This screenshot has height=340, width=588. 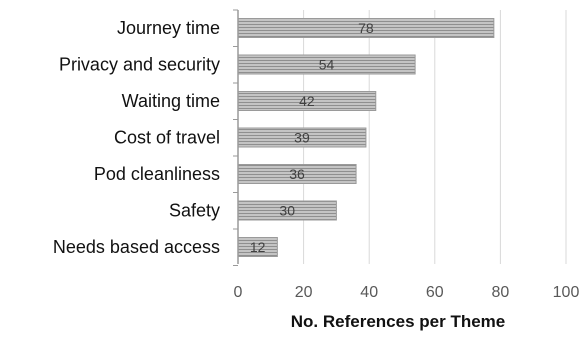 What do you see at coordinates (435, 292) in the screenshot?
I see `x-tick-label: 60` at bounding box center [435, 292].